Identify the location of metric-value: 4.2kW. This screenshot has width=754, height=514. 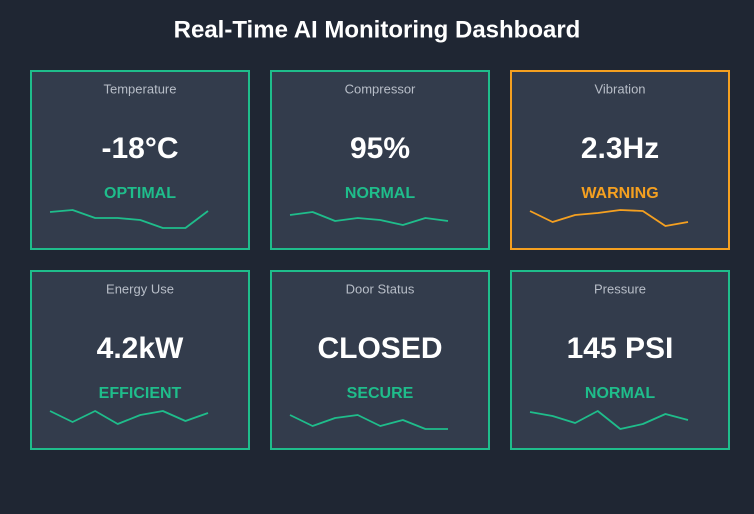
(140, 348).